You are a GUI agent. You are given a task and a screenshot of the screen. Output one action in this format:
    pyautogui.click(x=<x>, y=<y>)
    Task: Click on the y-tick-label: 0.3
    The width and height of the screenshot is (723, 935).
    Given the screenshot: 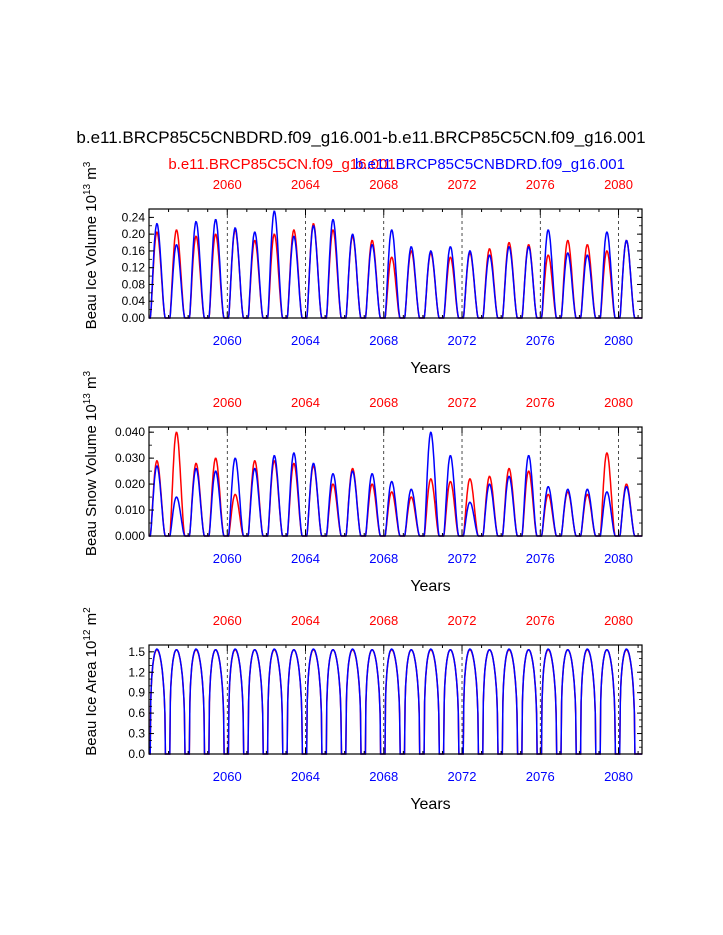 What is the action you would take?
    pyautogui.click(x=136, y=734)
    